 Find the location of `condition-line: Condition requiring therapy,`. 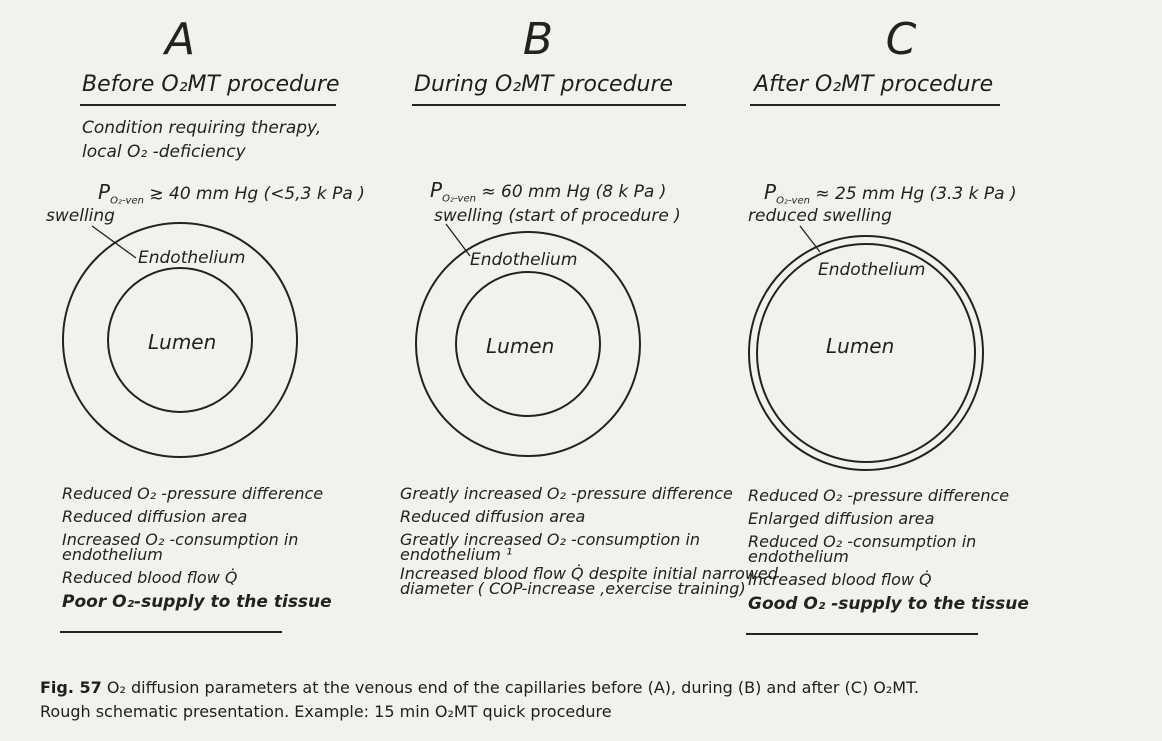

condition-line: Condition requiring therapy, is located at coordinates (202, 128).